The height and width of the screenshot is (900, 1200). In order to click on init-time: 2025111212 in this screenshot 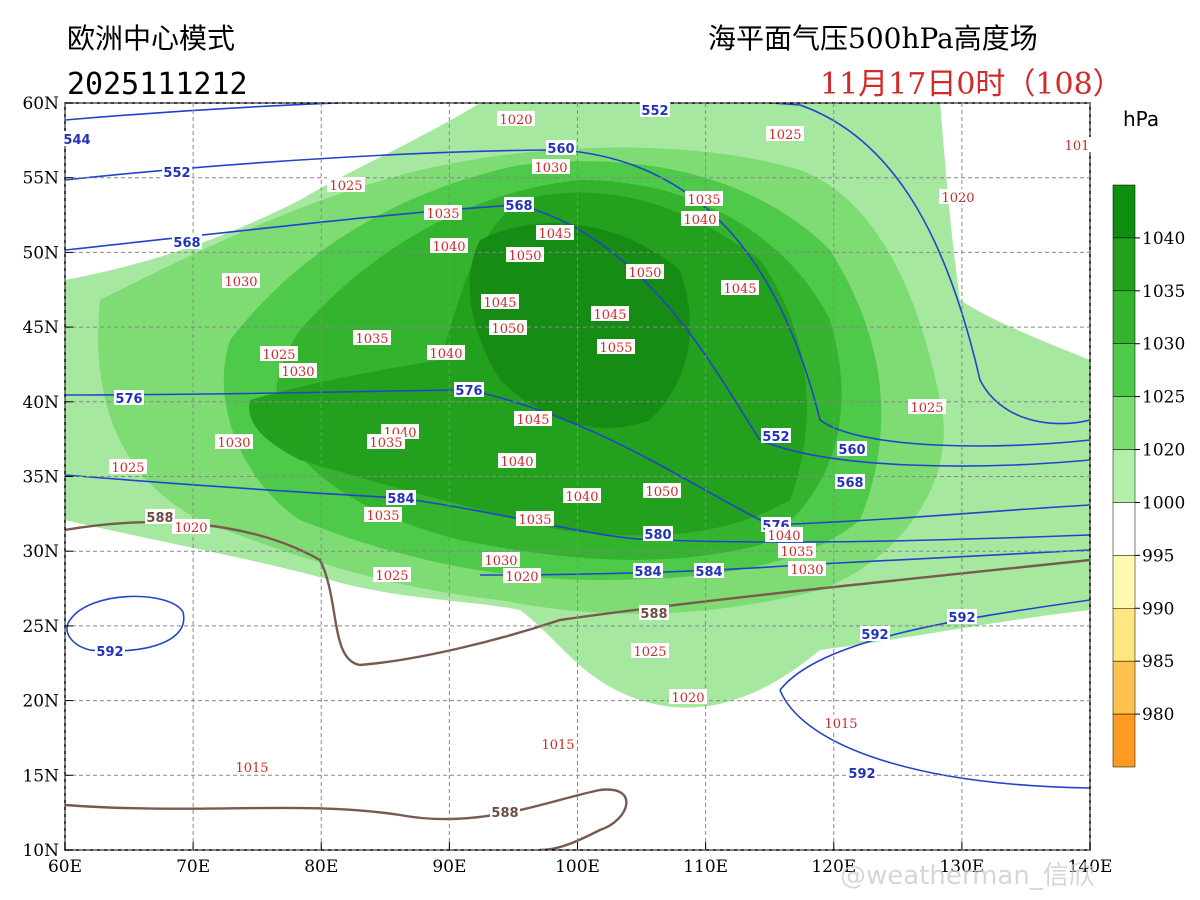, I will do `click(157, 84)`.